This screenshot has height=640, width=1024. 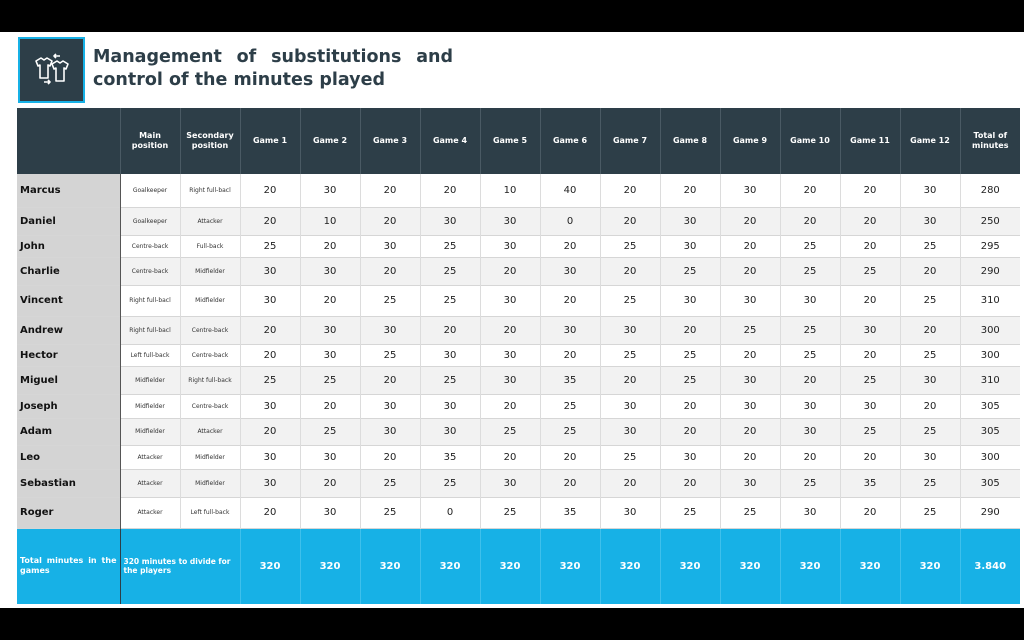 What do you see at coordinates (989, 190) in the screenshot?
I see `player-total: 280` at bounding box center [989, 190].